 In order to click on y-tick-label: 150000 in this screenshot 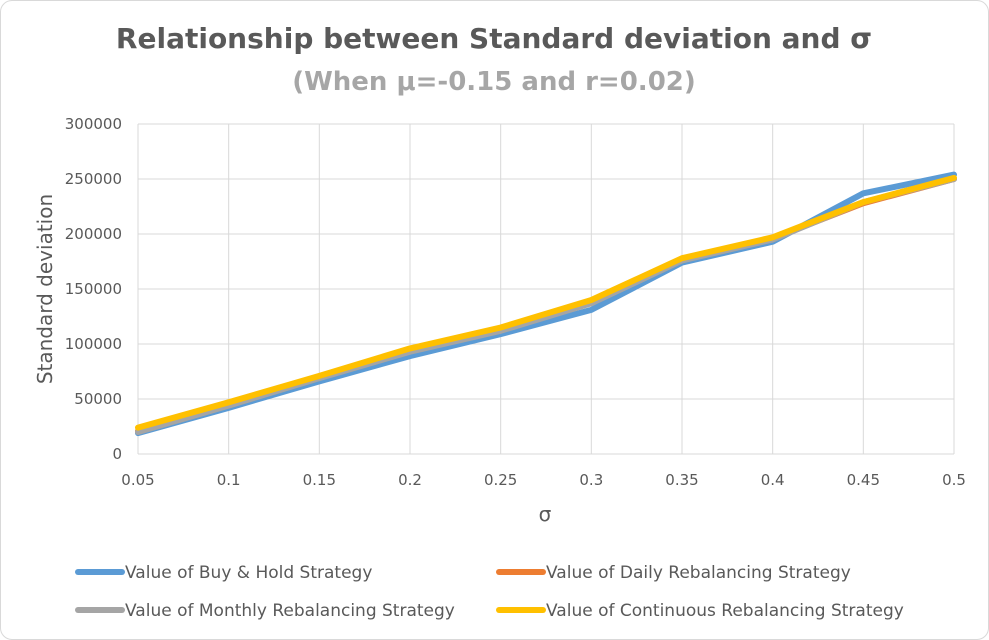, I will do `click(93, 289)`.